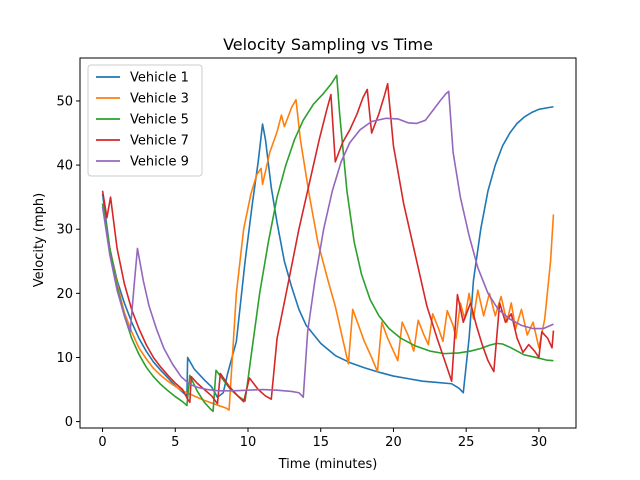  What do you see at coordinates (159, 120) in the screenshot?
I see `legend-label-vehicle-5: Vehicle 5` at bounding box center [159, 120].